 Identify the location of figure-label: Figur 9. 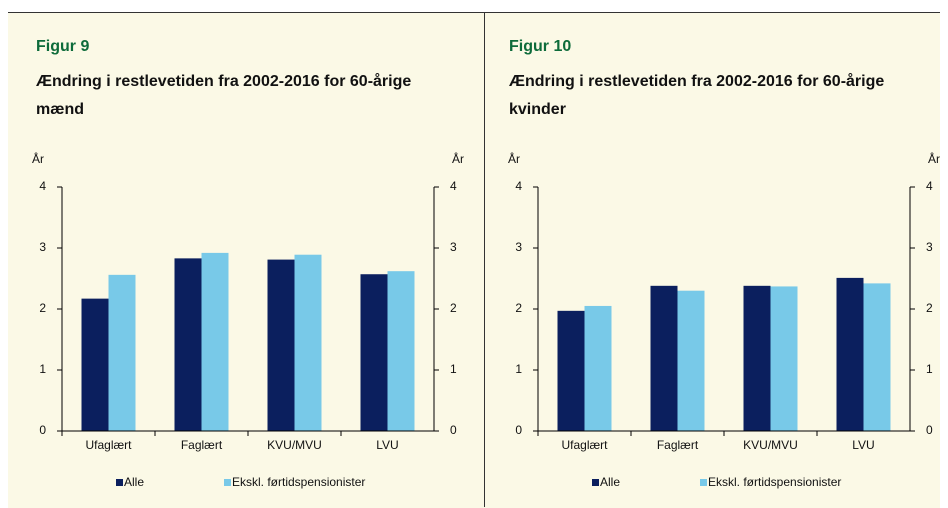
(63, 46).